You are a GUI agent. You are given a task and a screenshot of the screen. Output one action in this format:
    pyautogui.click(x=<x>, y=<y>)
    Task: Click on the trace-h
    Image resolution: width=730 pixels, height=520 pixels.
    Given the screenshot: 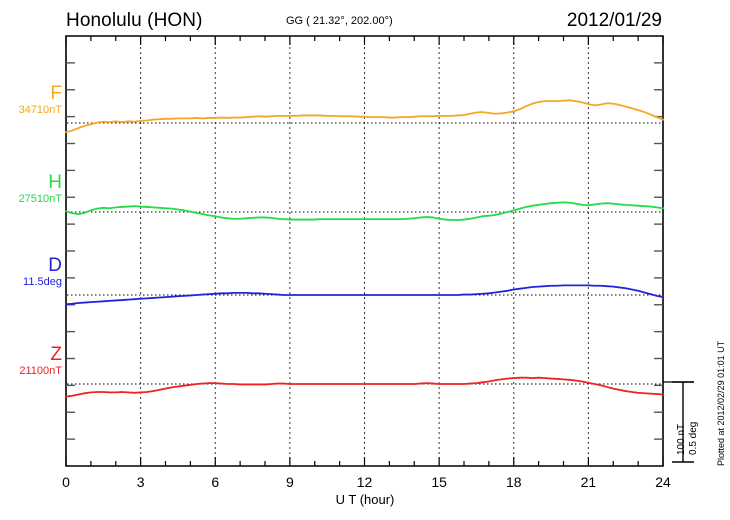 What is the action you would take?
    pyautogui.click(x=364, y=211)
    